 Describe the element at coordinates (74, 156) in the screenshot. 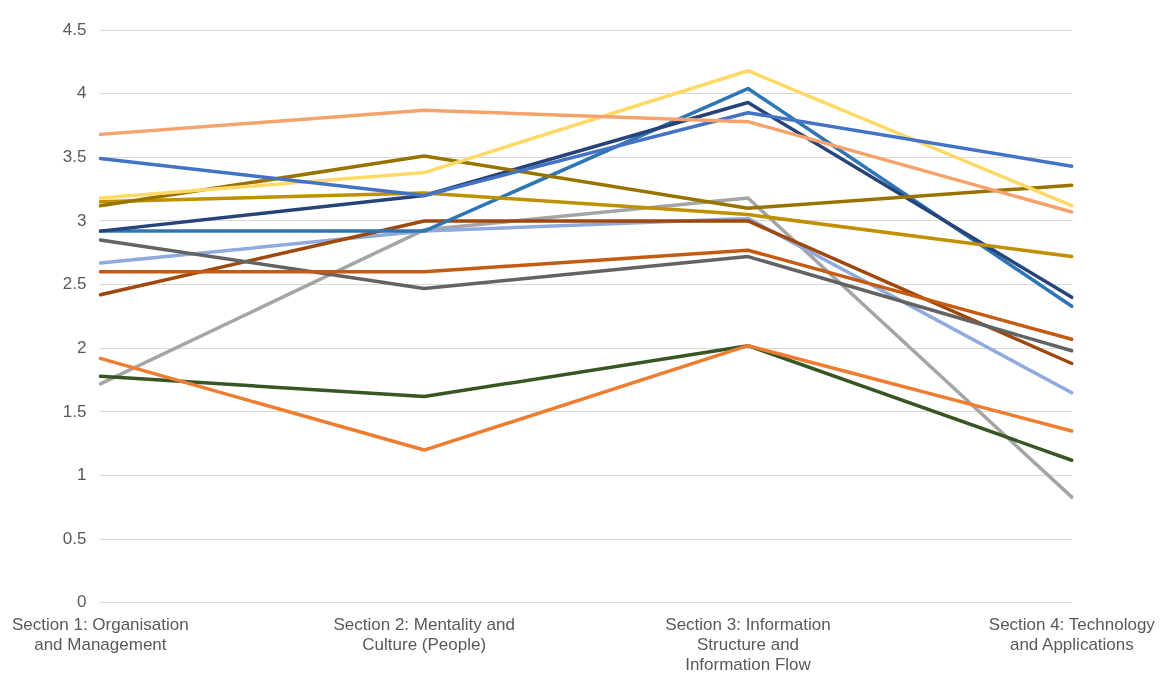

I see `y-tick-label: 3.5` at that location.